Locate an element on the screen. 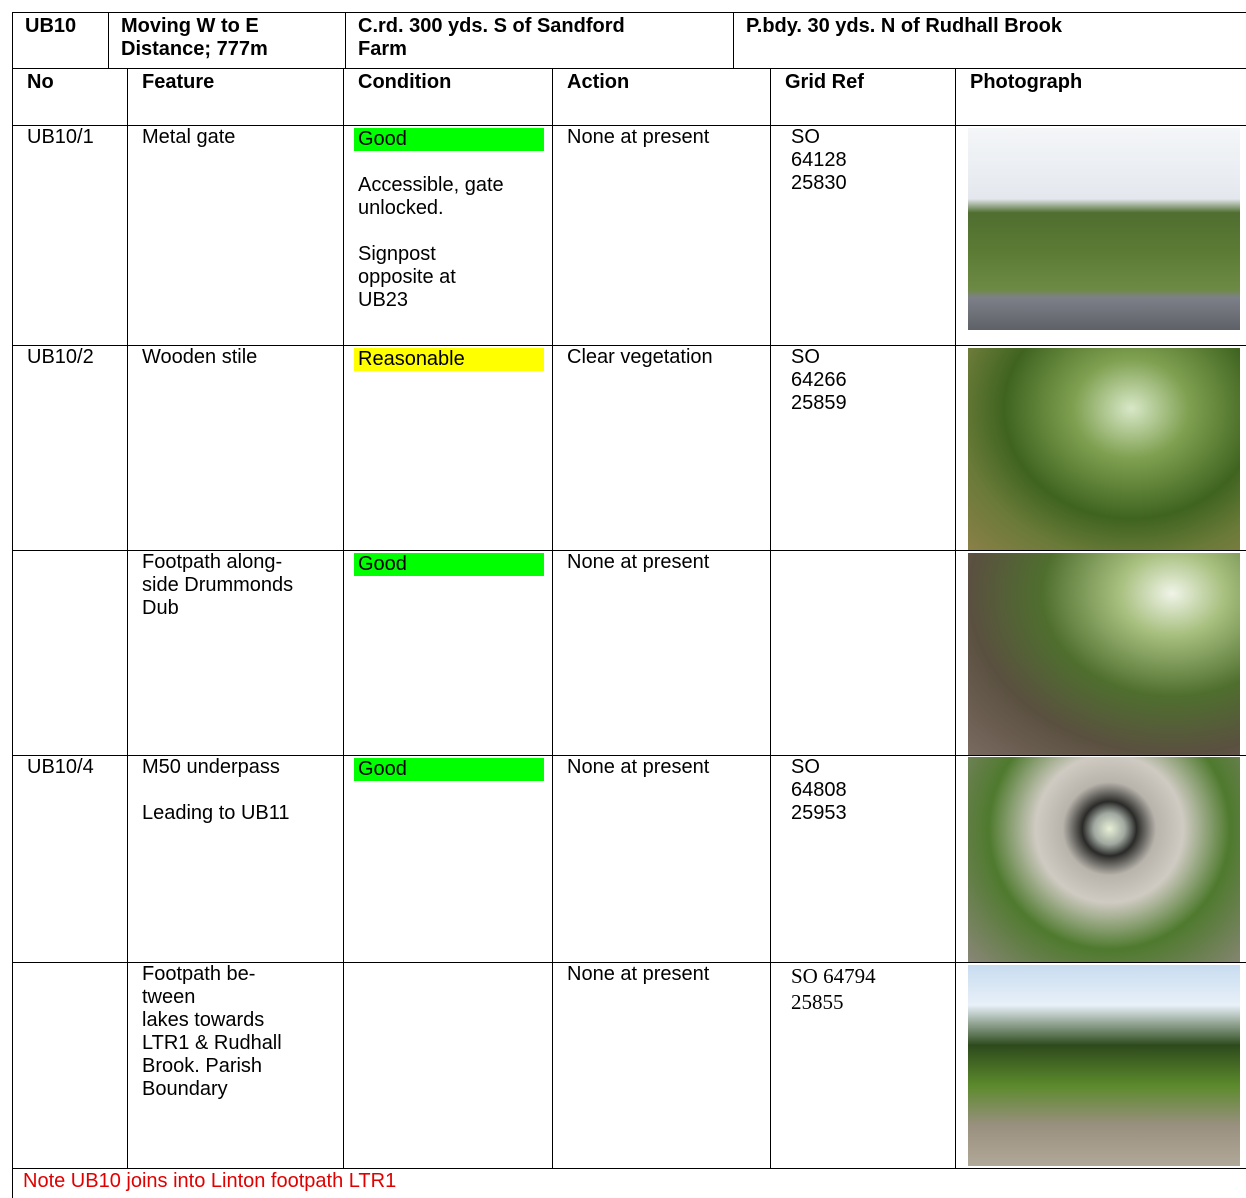 The image size is (1246, 1198). text-line: M50 underpass is located at coordinates (242, 767).